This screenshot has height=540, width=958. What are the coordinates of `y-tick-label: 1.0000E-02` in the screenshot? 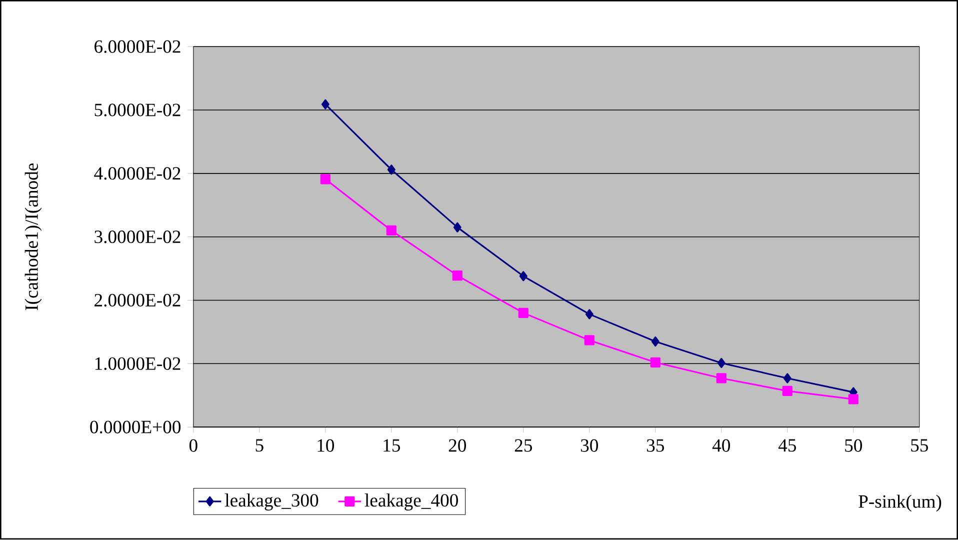 It's located at (137, 364).